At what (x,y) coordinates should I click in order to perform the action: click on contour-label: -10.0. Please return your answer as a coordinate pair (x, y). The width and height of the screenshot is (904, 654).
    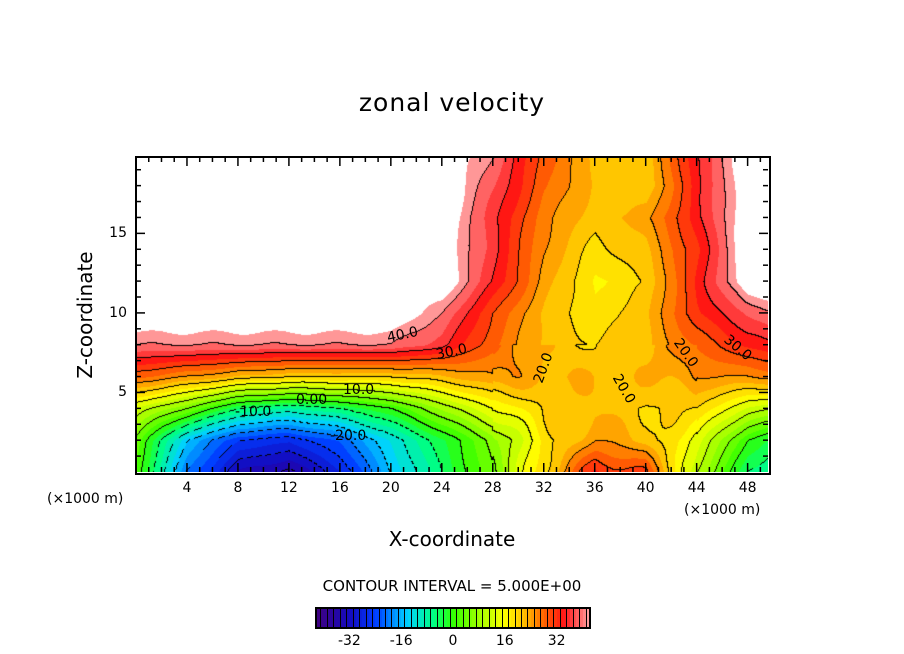
    Looking at the image, I should click on (253, 412).